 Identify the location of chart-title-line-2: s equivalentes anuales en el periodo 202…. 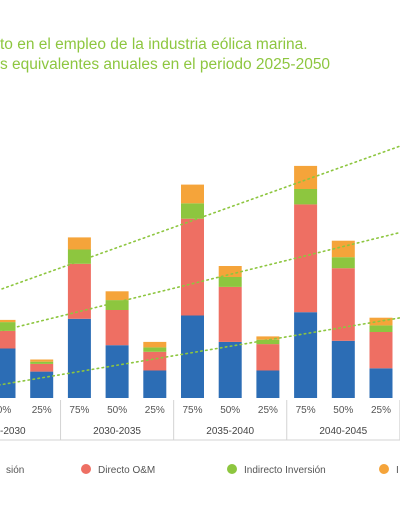
(165, 64).